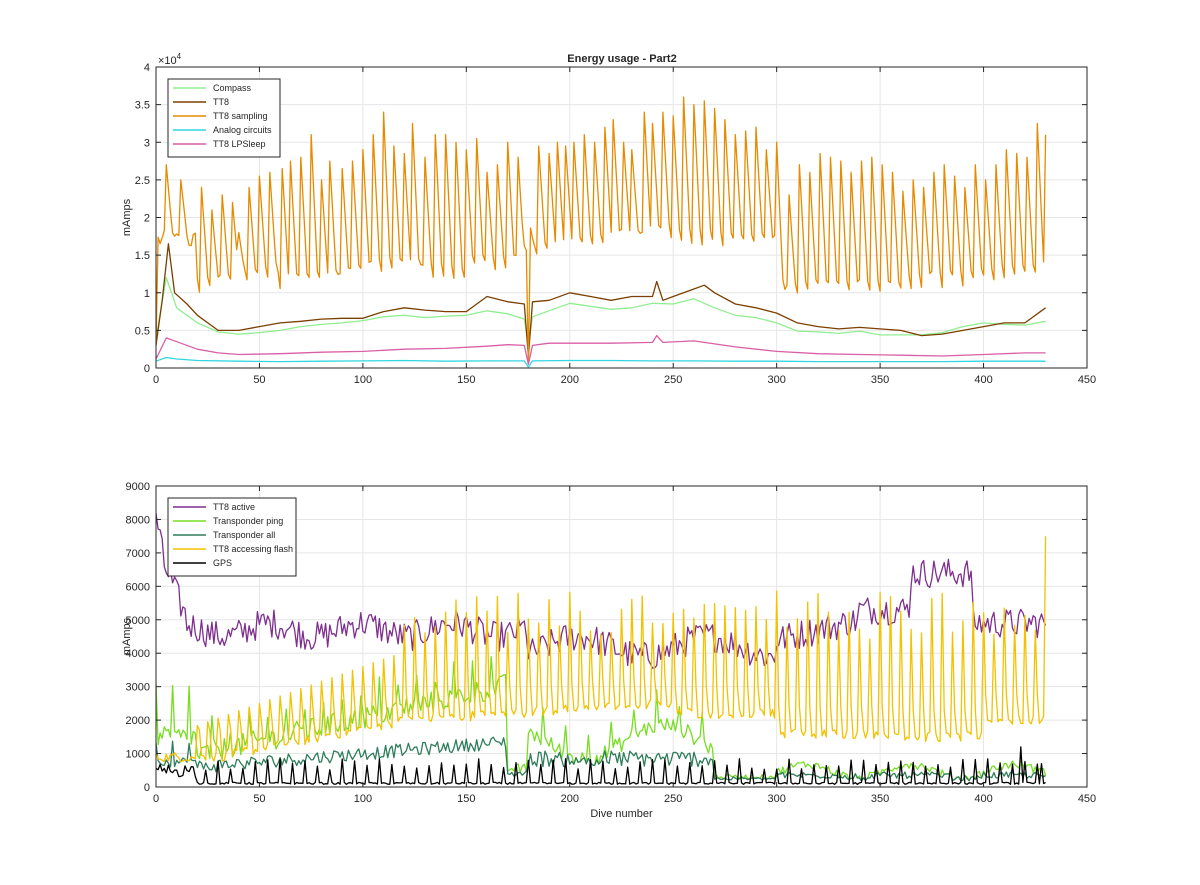  I want to click on y-tick-label: 4000, so click(138, 654).